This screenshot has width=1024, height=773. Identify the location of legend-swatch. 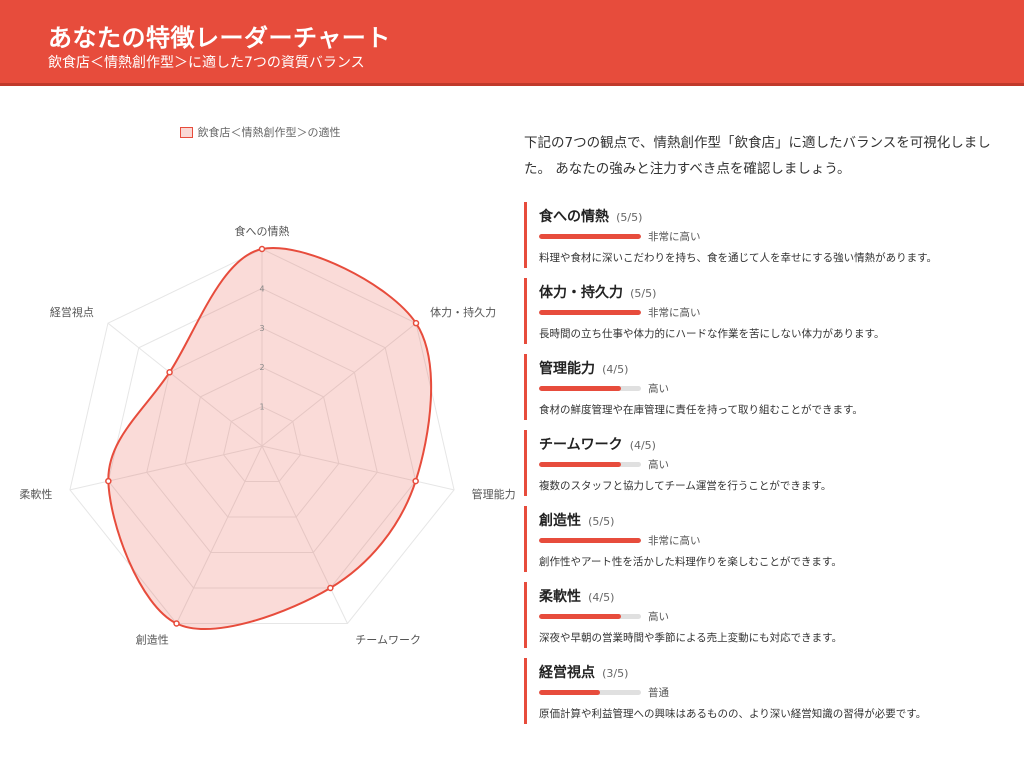
(186, 132).